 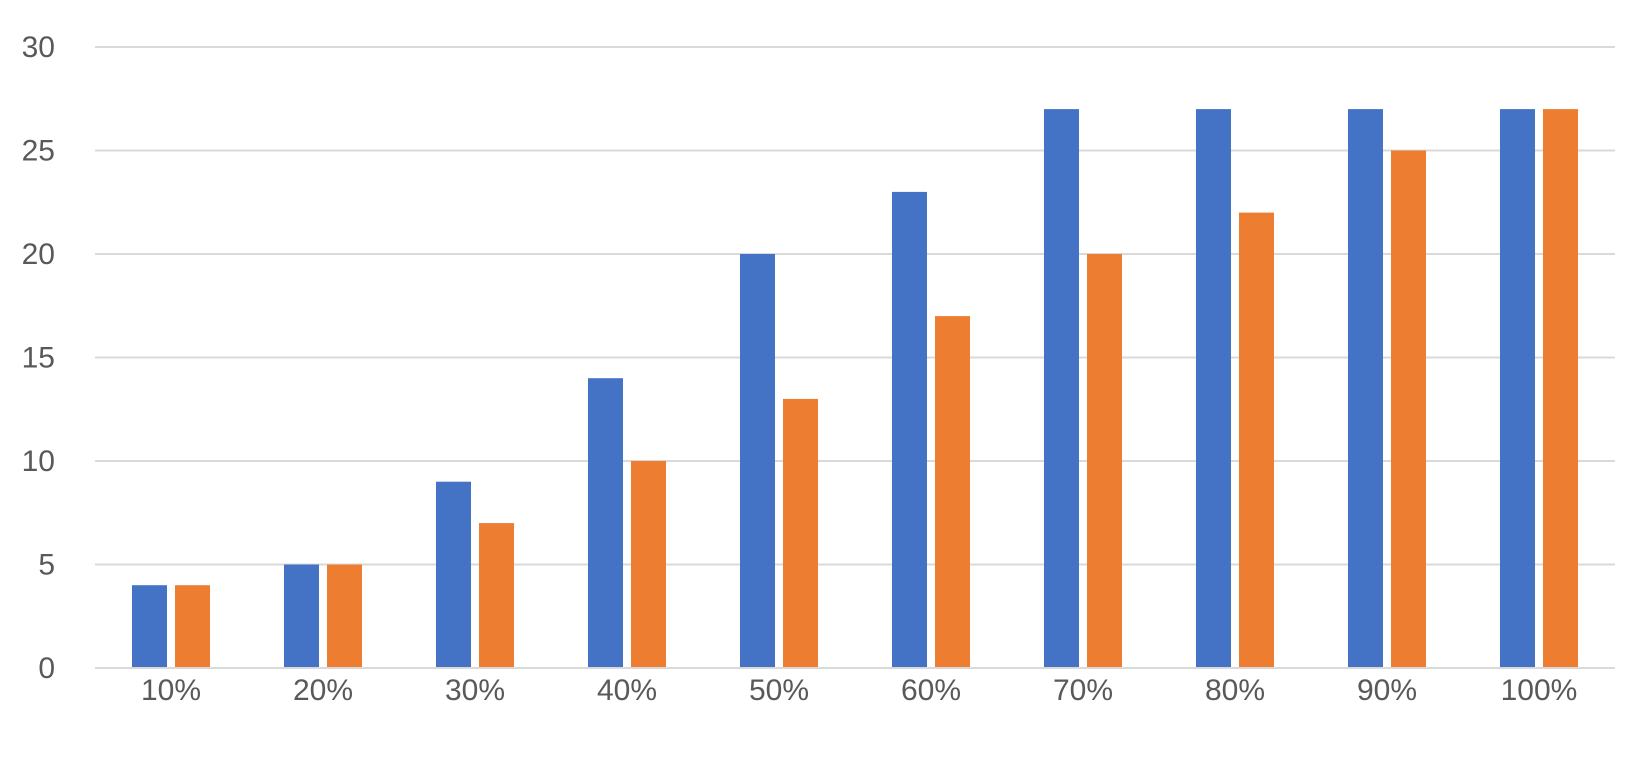 What do you see at coordinates (192, 626) in the screenshot?
I see `bar-series-2-10pct` at bounding box center [192, 626].